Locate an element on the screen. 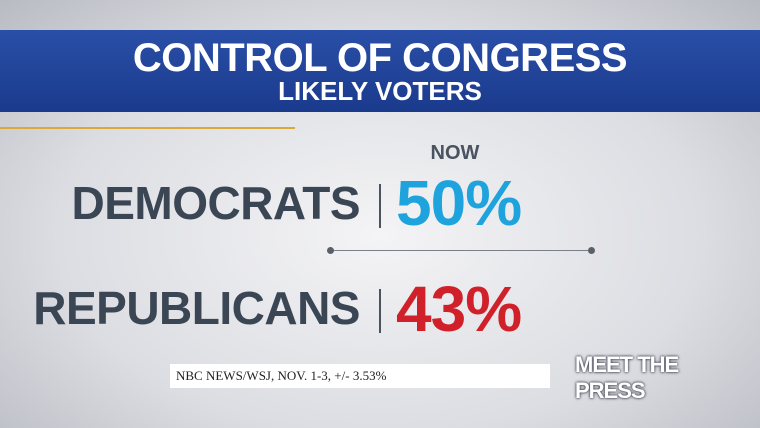 Image resolution: width=760 pixels, height=428 pixels. accent-line is located at coordinates (147, 128).